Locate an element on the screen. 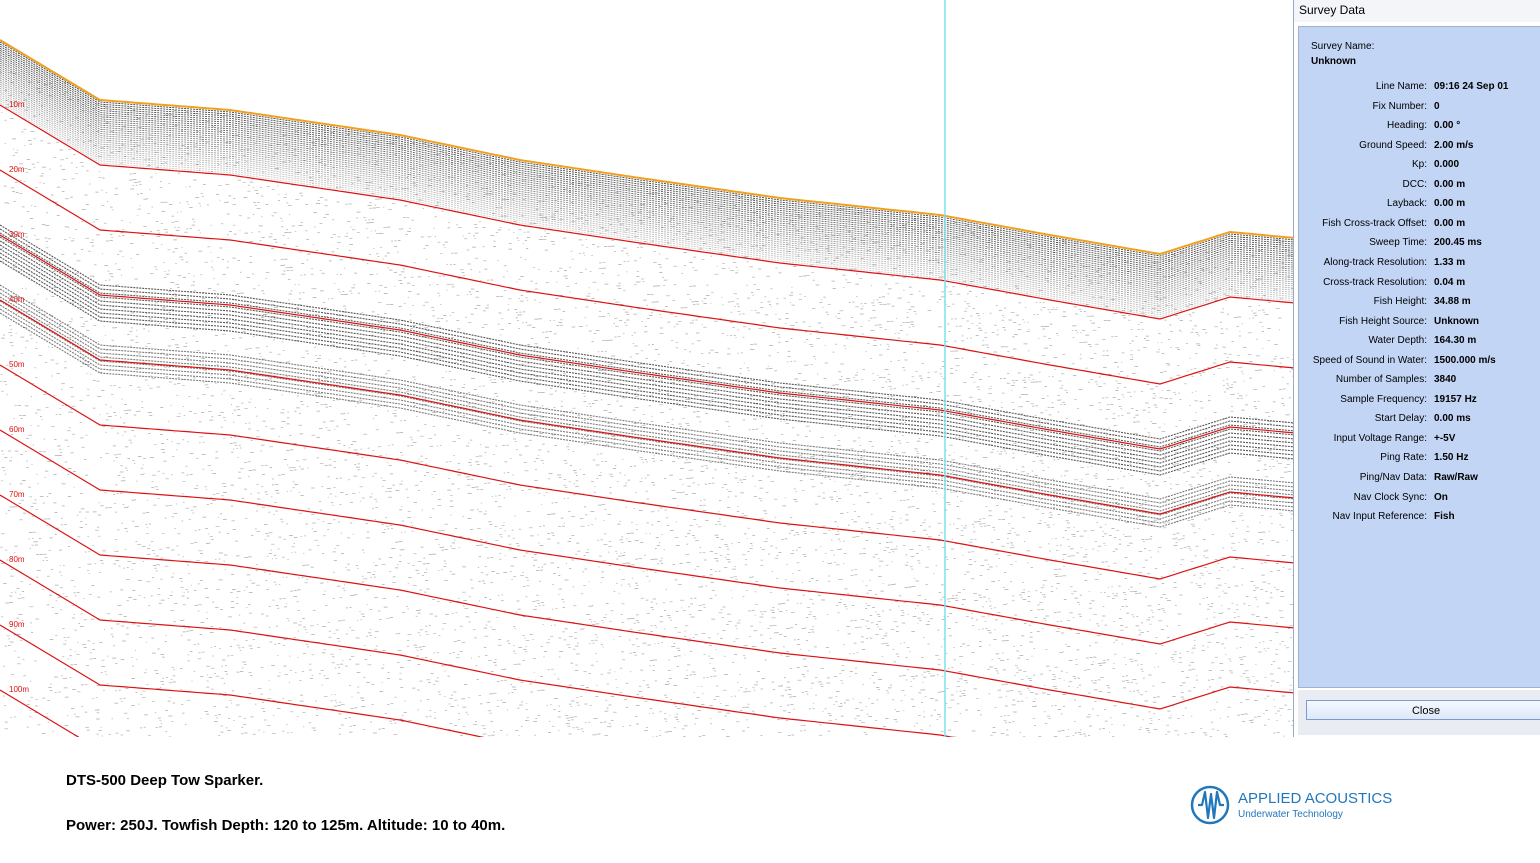  survey-field-value: 0 is located at coordinates (1437, 106).